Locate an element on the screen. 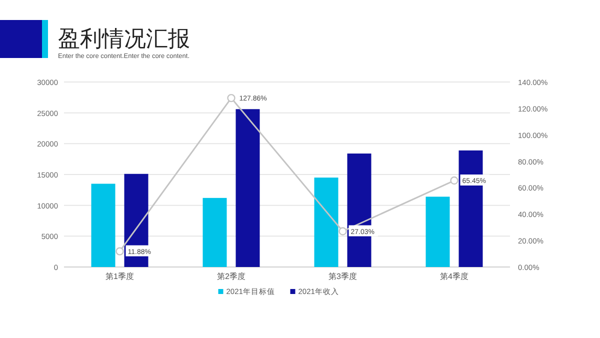 The image size is (600, 338). x-tick-label: 第1季度 is located at coordinates (120, 276).